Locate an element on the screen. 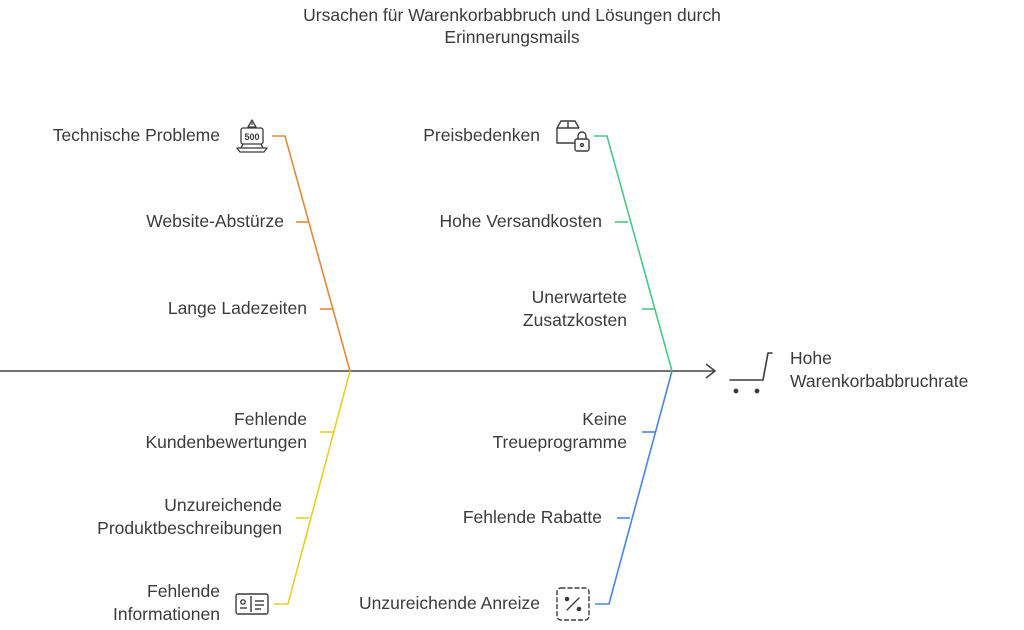 Image resolution: width=1024 pixels, height=630 pixels. cause-kundenbewertungen-line-1: Fehlende is located at coordinates (270, 419).